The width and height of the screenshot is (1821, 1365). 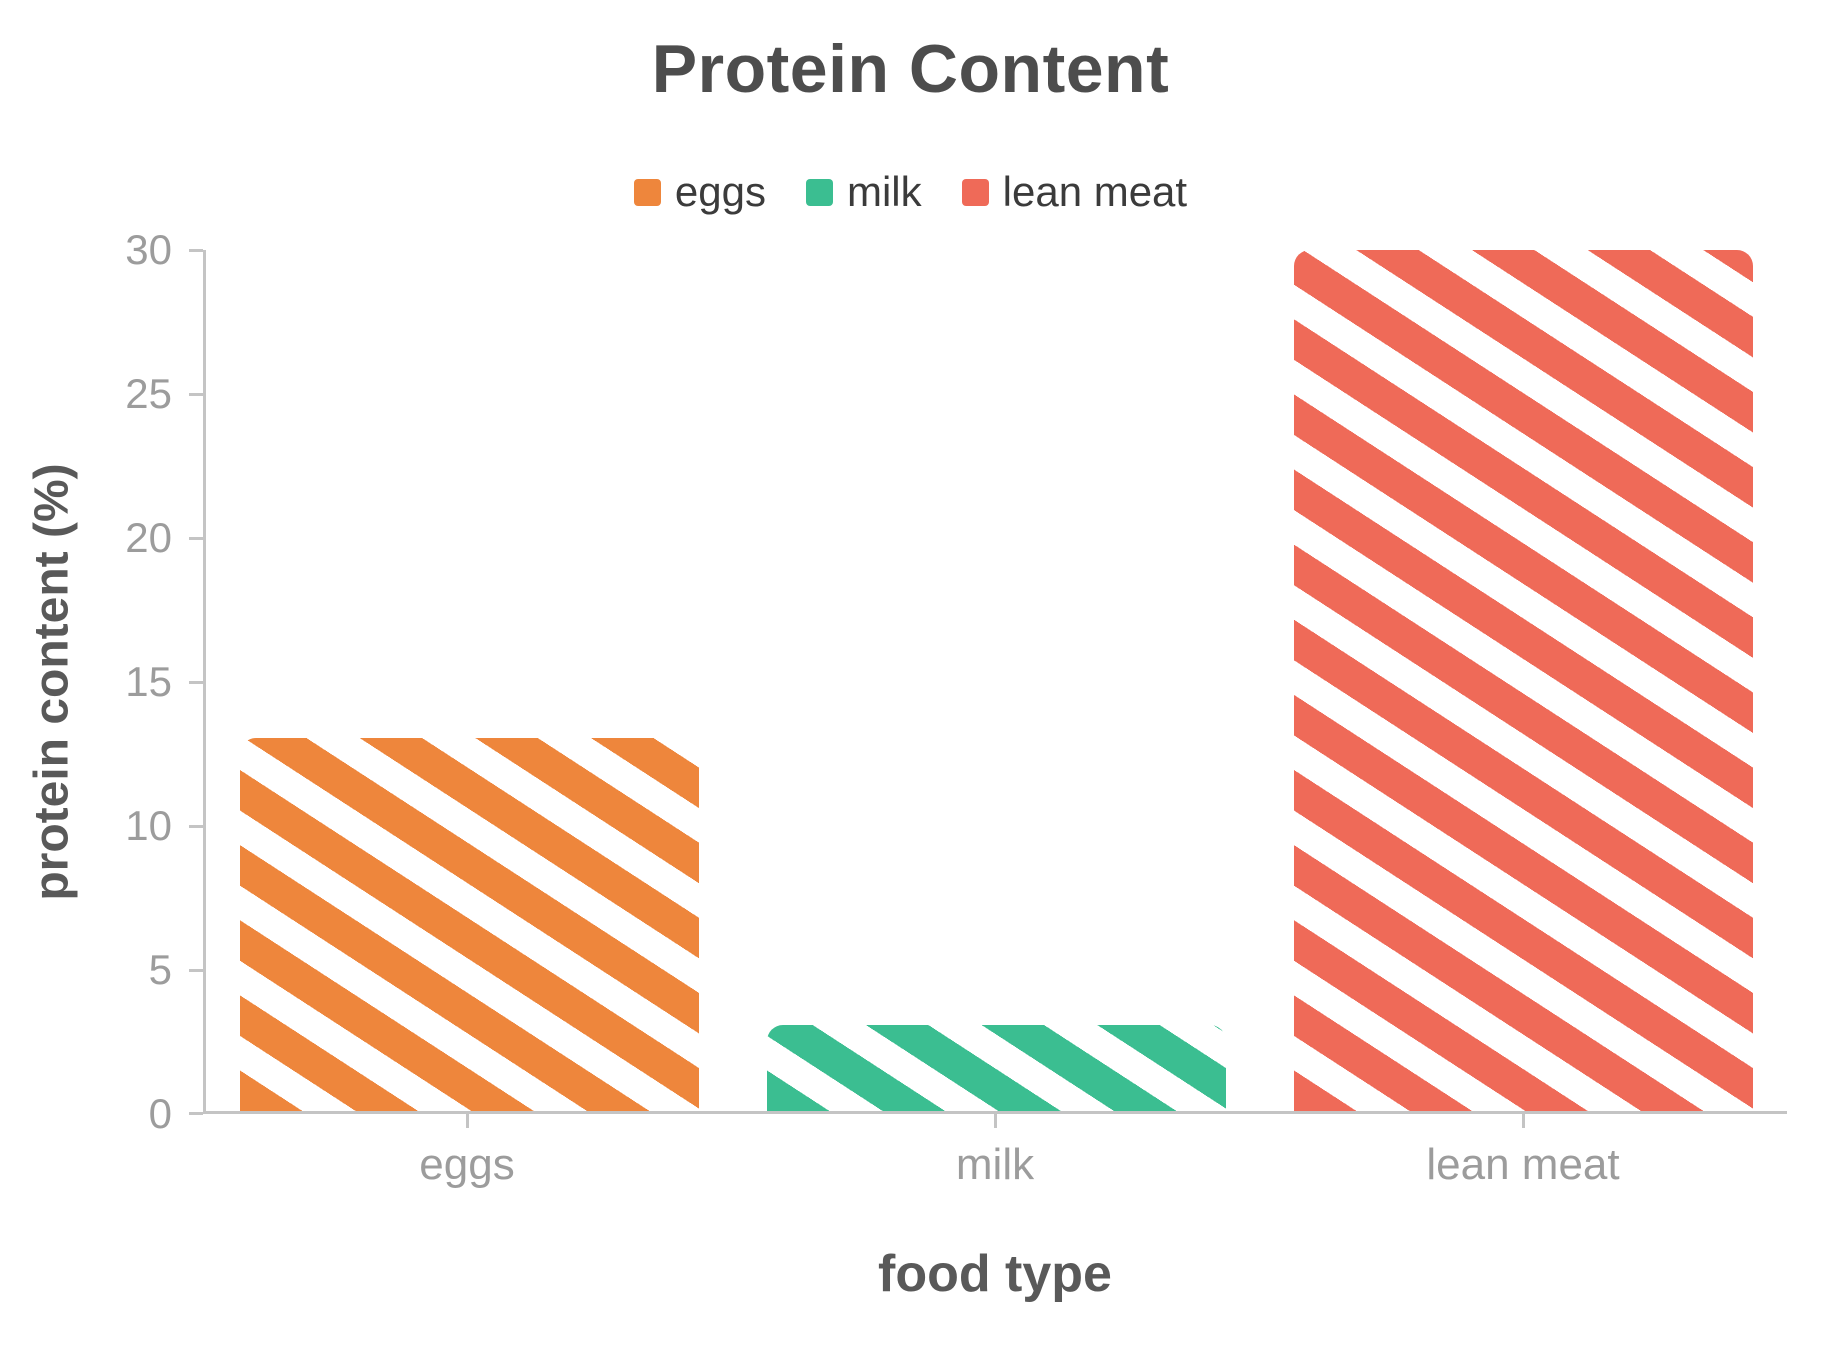 What do you see at coordinates (720, 191) in the screenshot?
I see `legend-label: eggs` at bounding box center [720, 191].